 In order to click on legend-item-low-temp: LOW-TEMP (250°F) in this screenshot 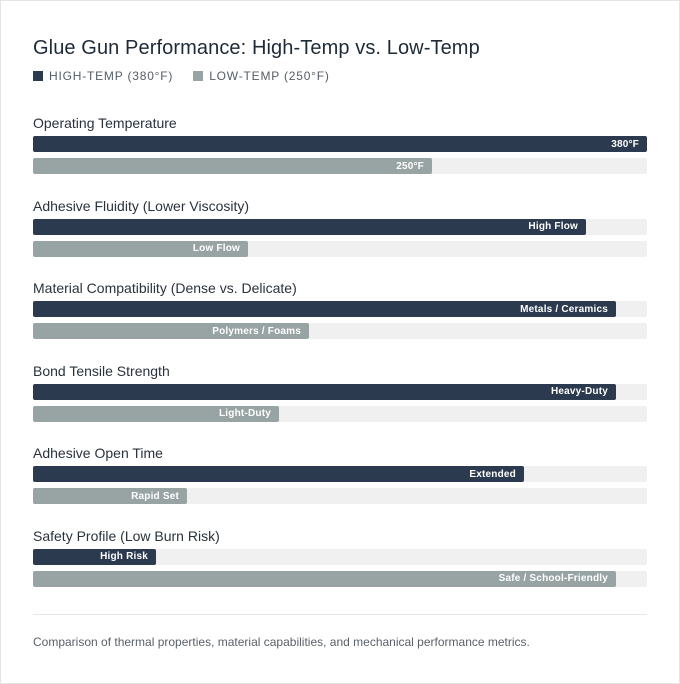, I will do `click(261, 76)`.